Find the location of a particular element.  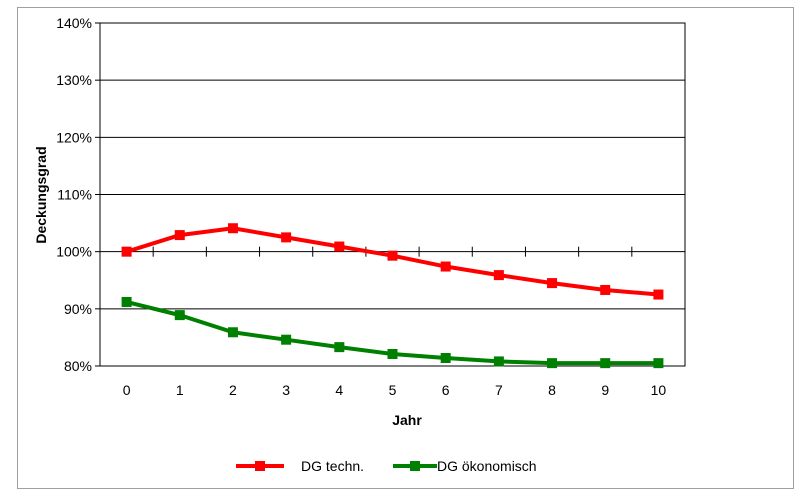

x-axis-title: Jahr is located at coordinates (407, 420).